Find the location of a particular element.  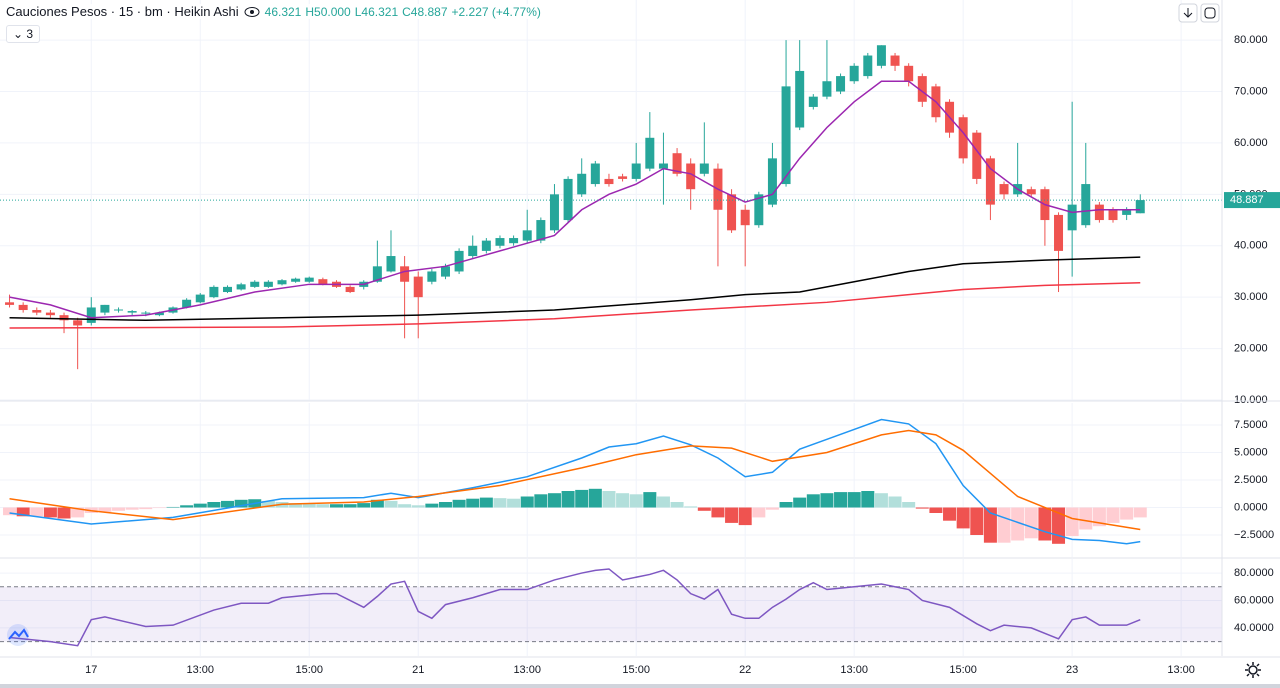

y-tick-label: 7.5000 is located at coordinates (1251, 425).